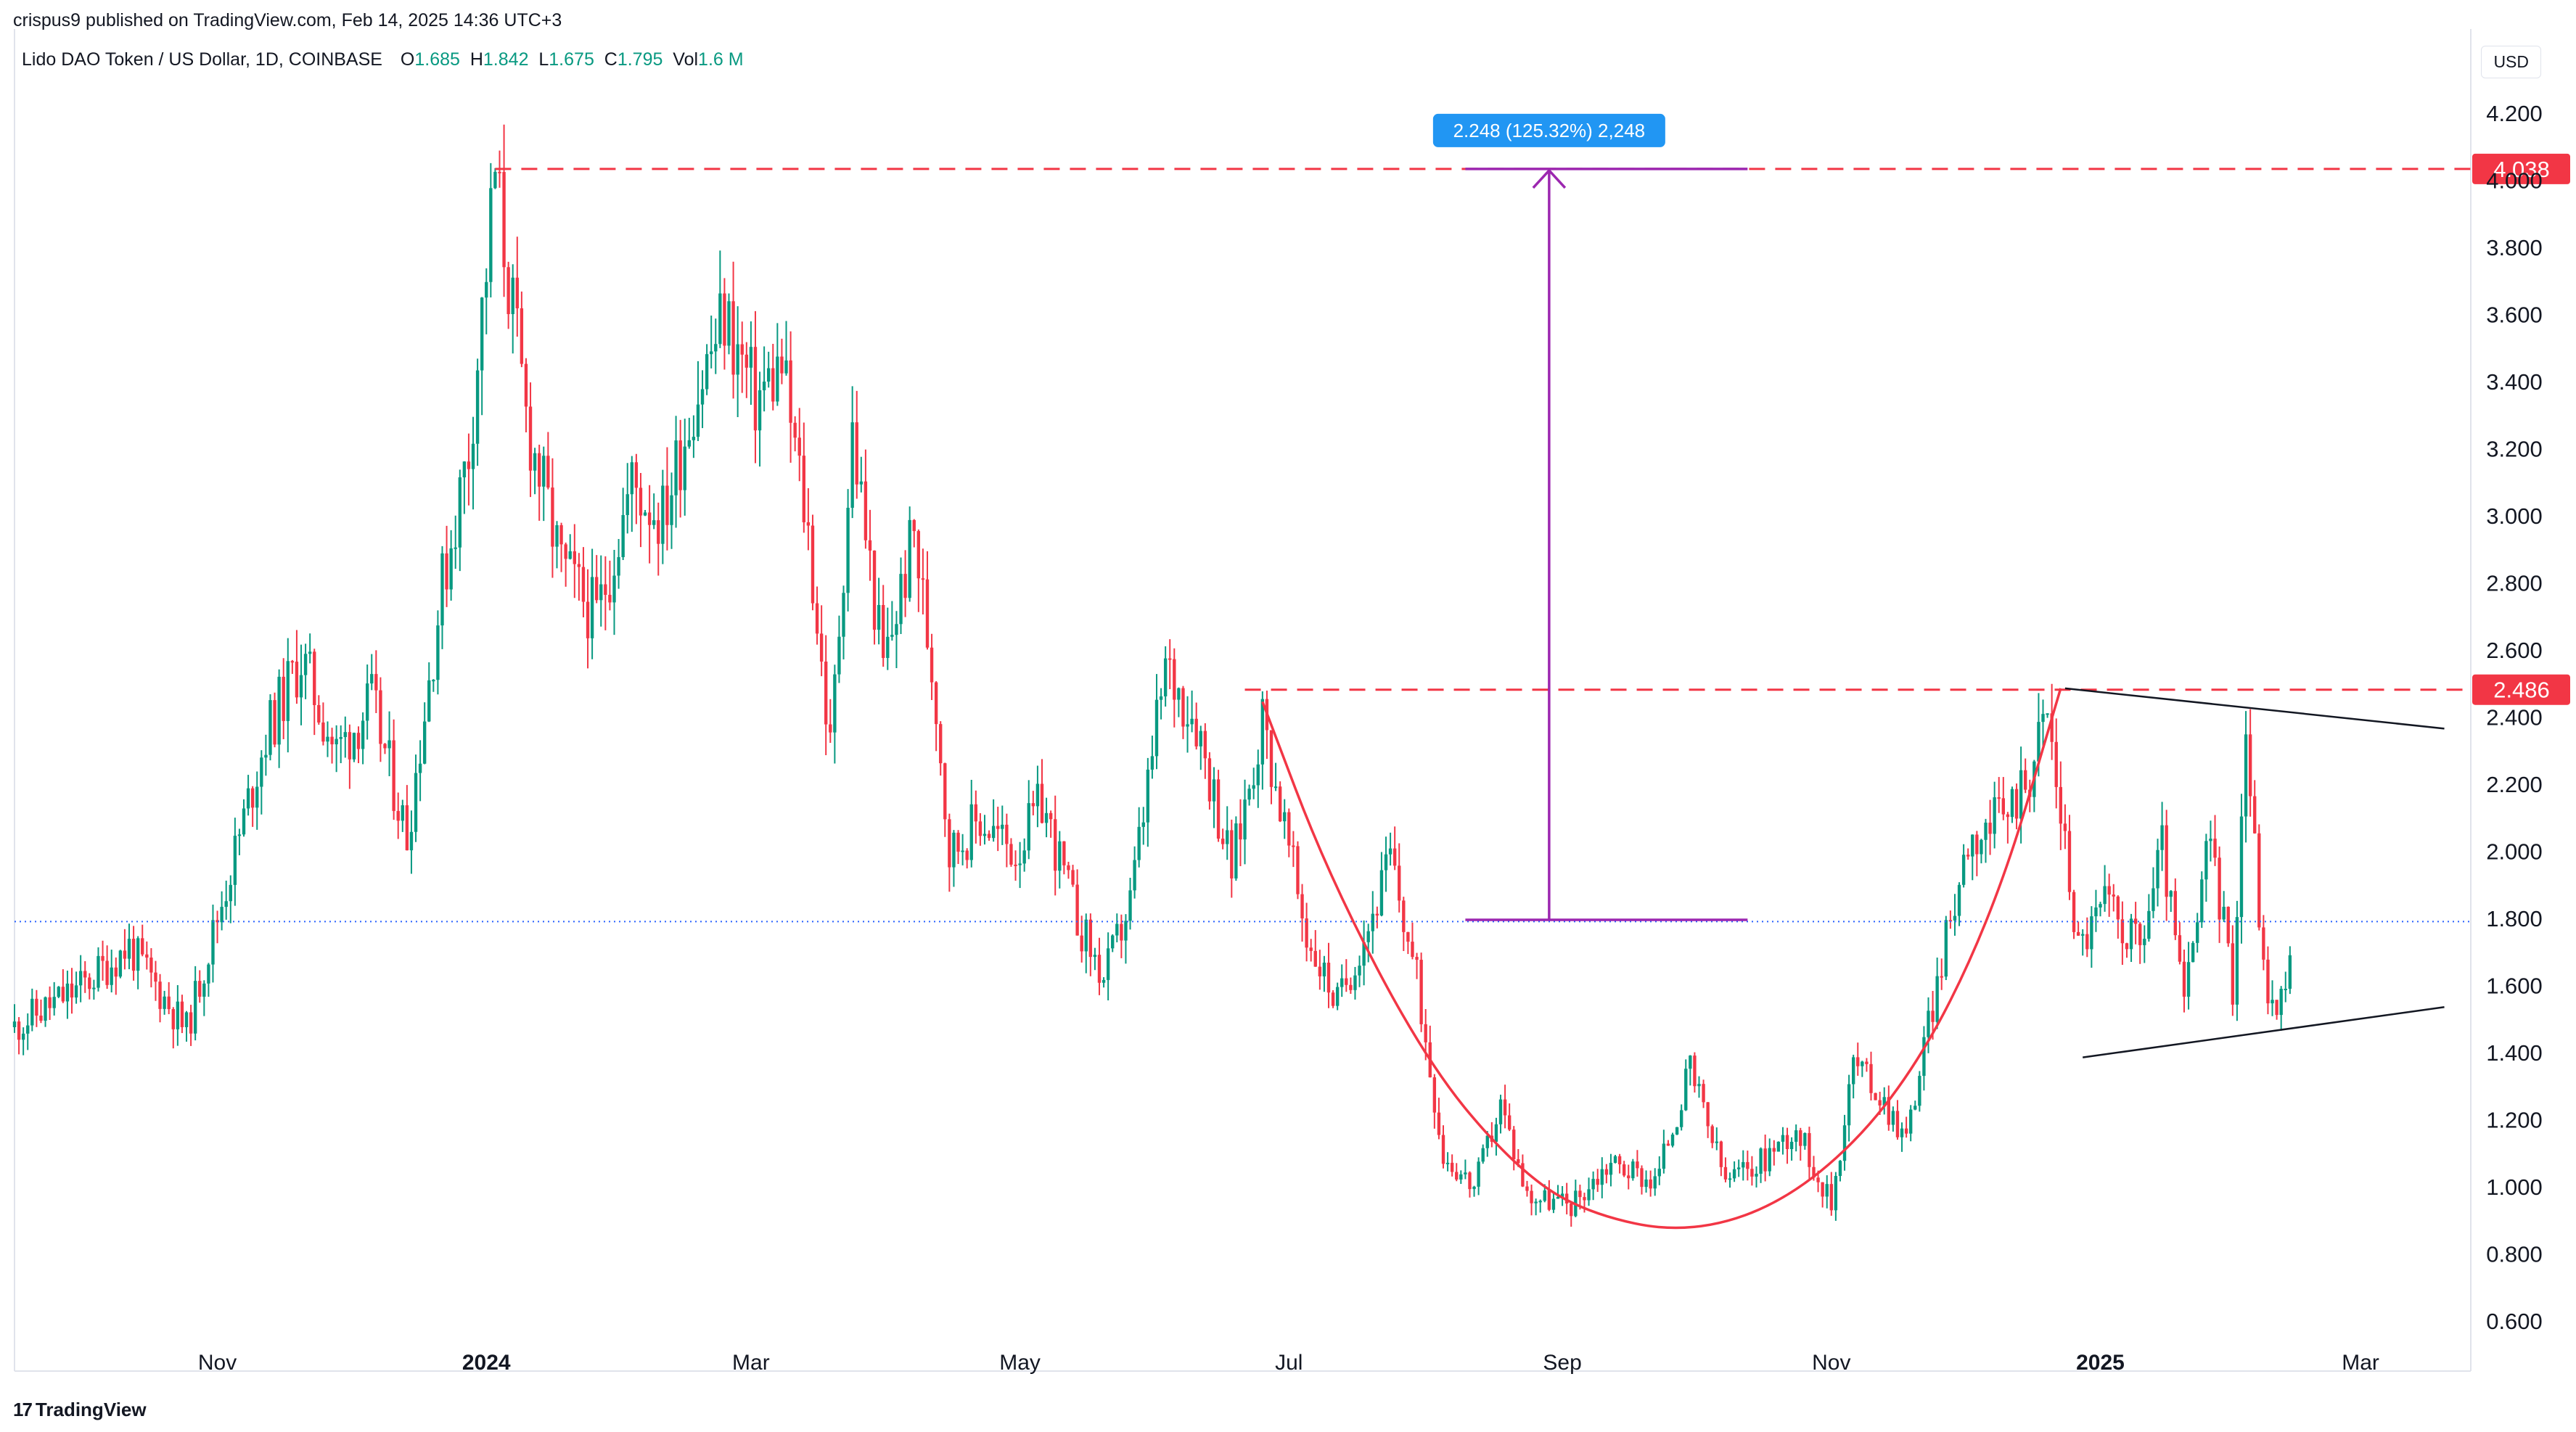 This screenshot has height=1432, width=2576. Describe the element at coordinates (486, 1363) in the screenshot. I see `x-tick-label: 2024` at that location.